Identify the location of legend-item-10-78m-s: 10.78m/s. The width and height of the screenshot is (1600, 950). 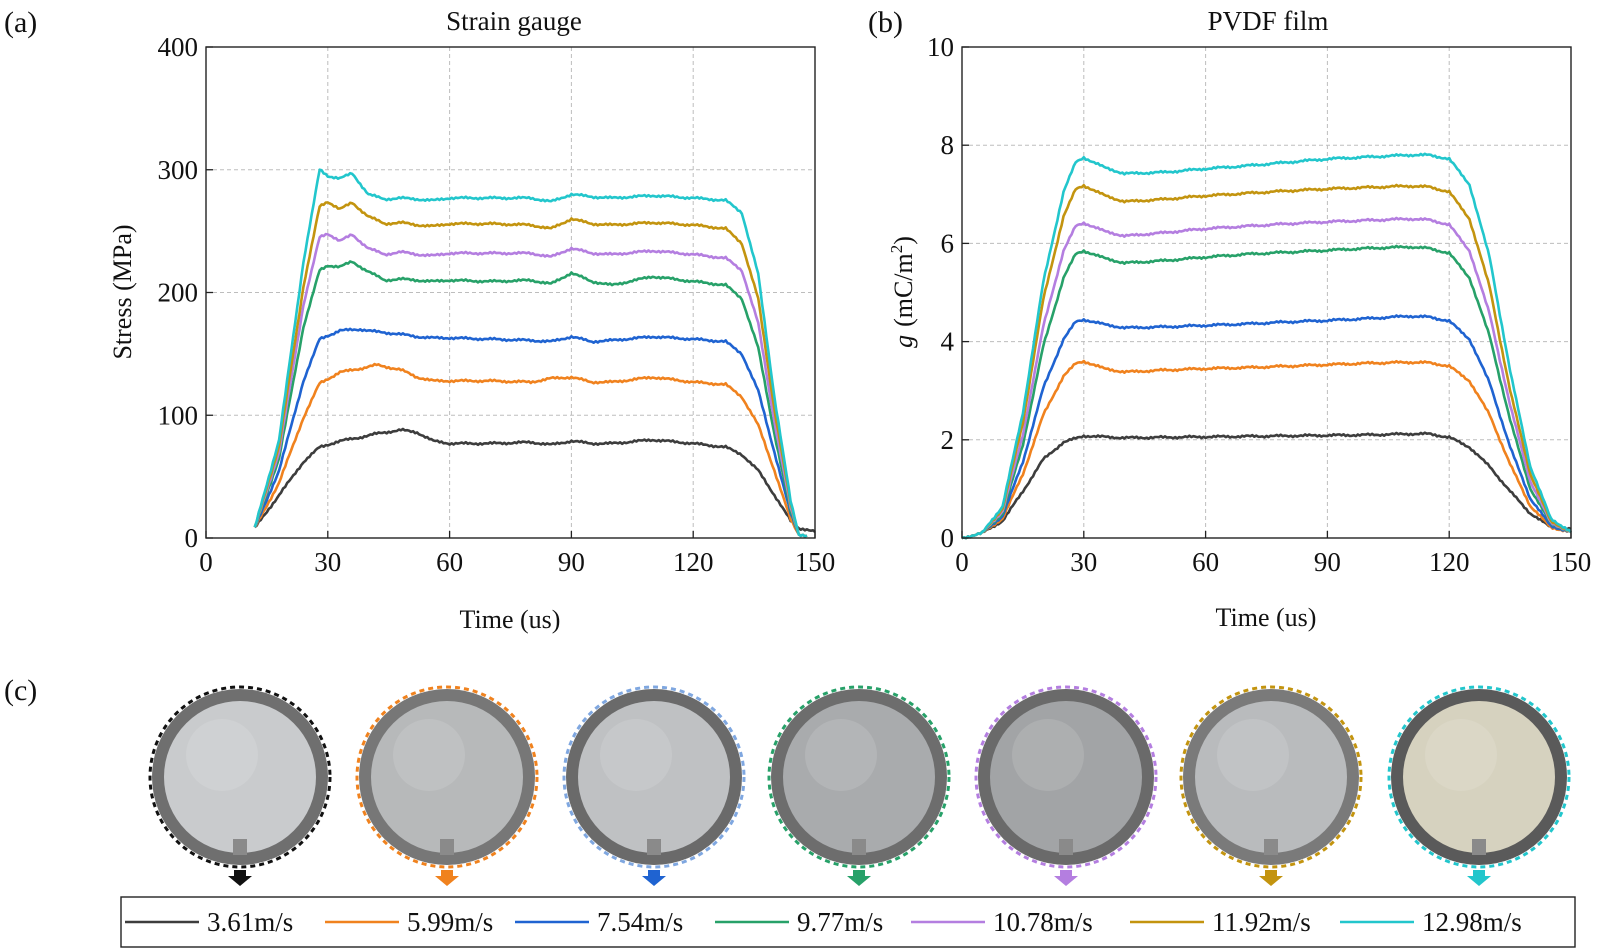
(1043, 922).